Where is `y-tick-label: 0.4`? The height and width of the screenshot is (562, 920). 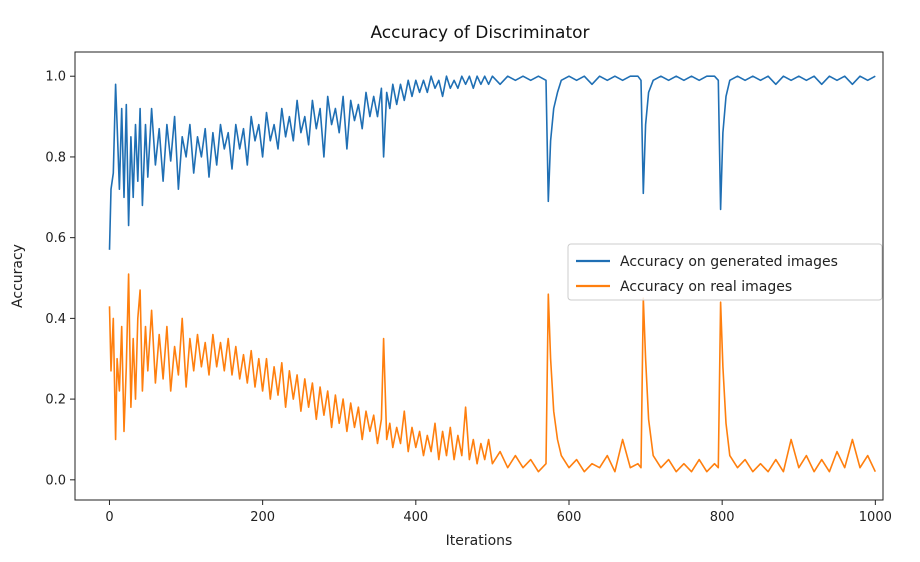
y-tick-label: 0.4 is located at coordinates (55, 319).